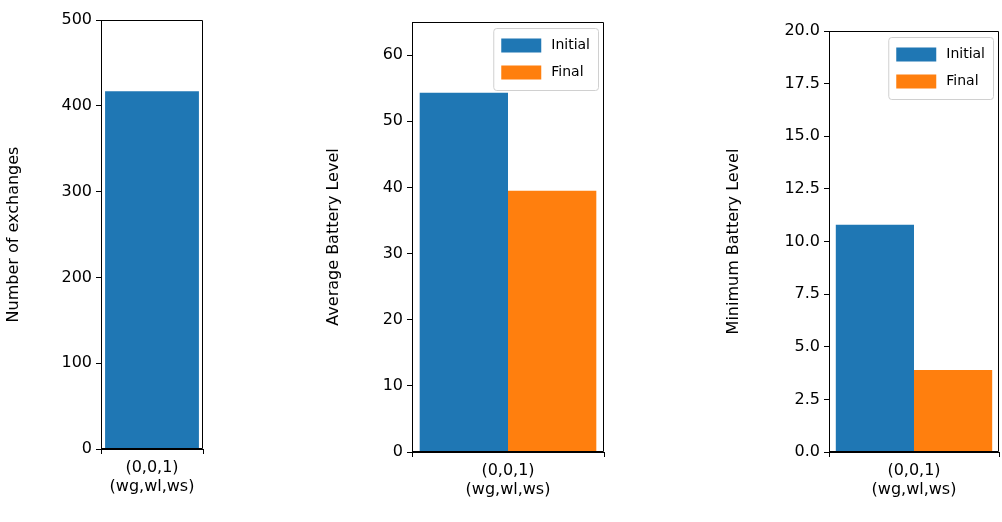 The image size is (1002, 522). I want to click on y-tick-label: 100, so click(76, 362).